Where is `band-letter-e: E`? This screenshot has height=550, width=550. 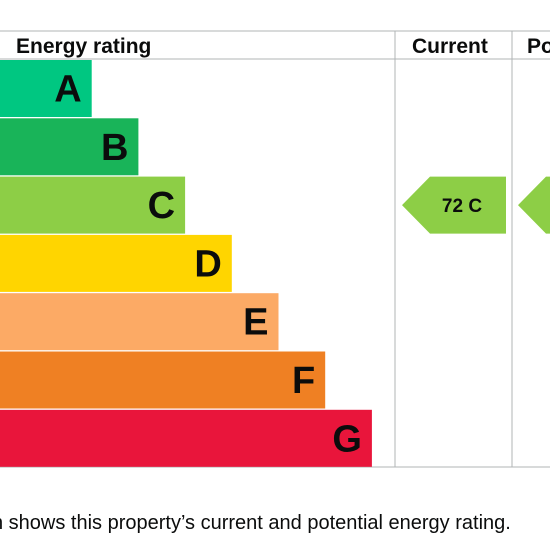
band-letter-e: E is located at coordinates (255, 323).